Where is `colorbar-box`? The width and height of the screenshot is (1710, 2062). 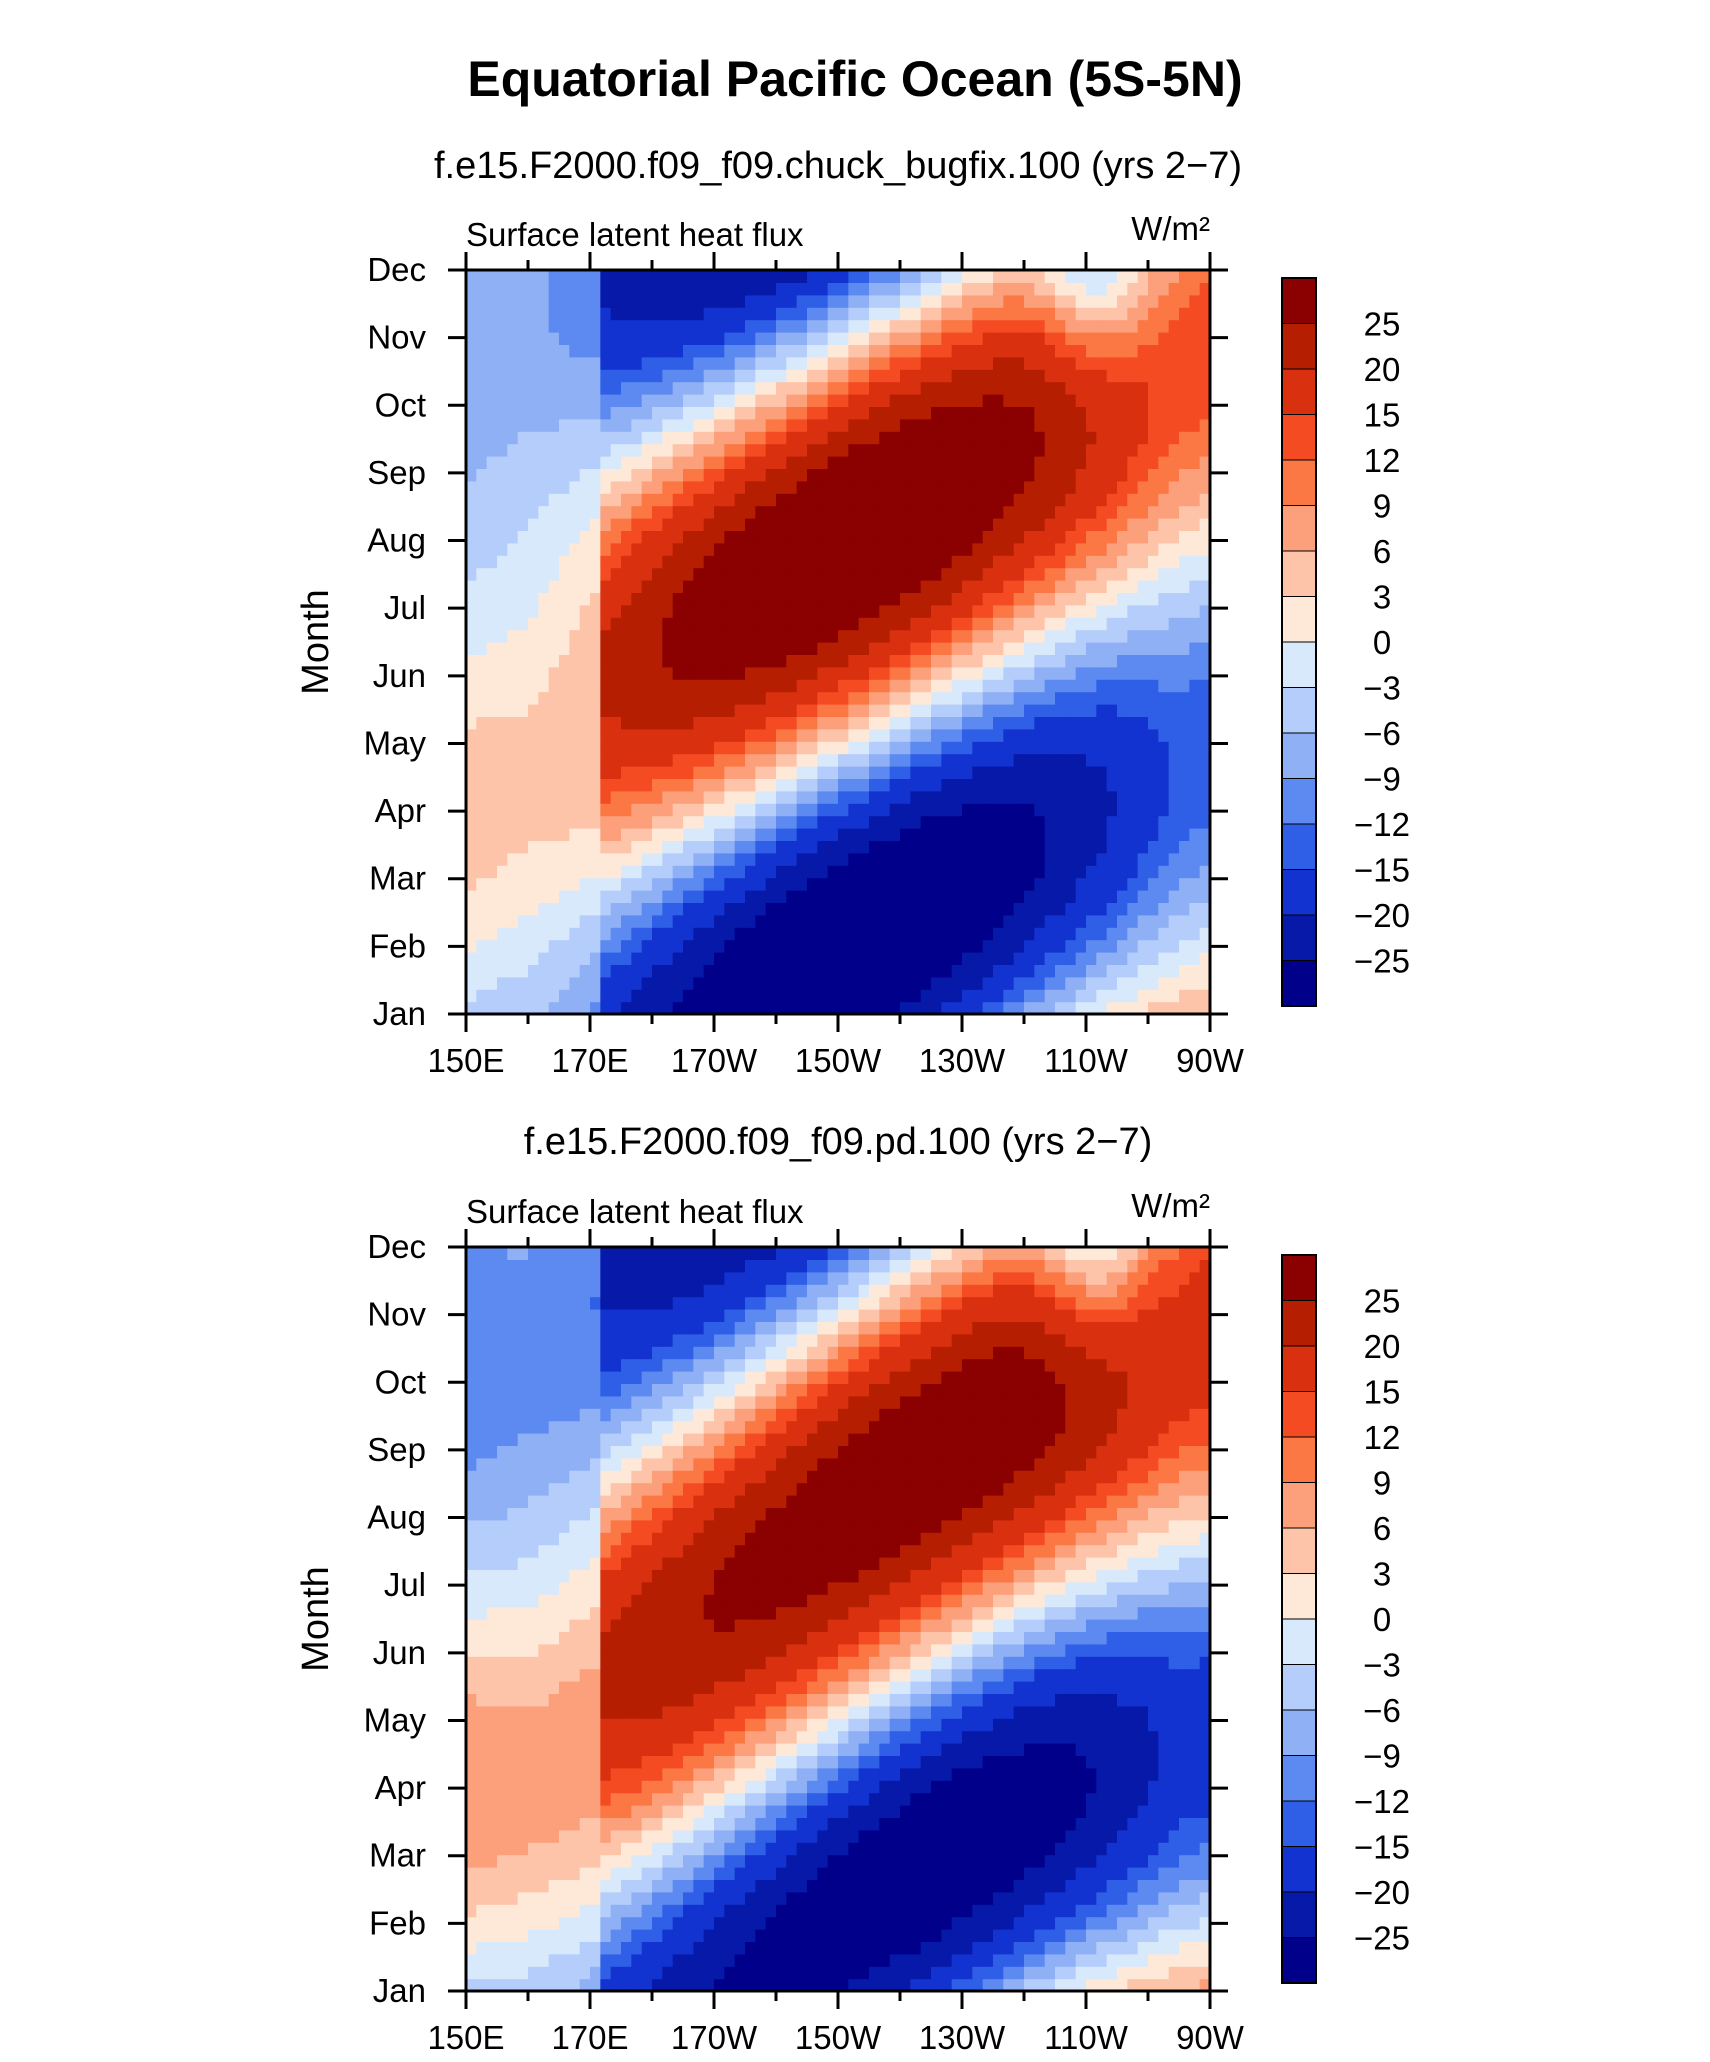 colorbar-box is located at coordinates (1299, 392).